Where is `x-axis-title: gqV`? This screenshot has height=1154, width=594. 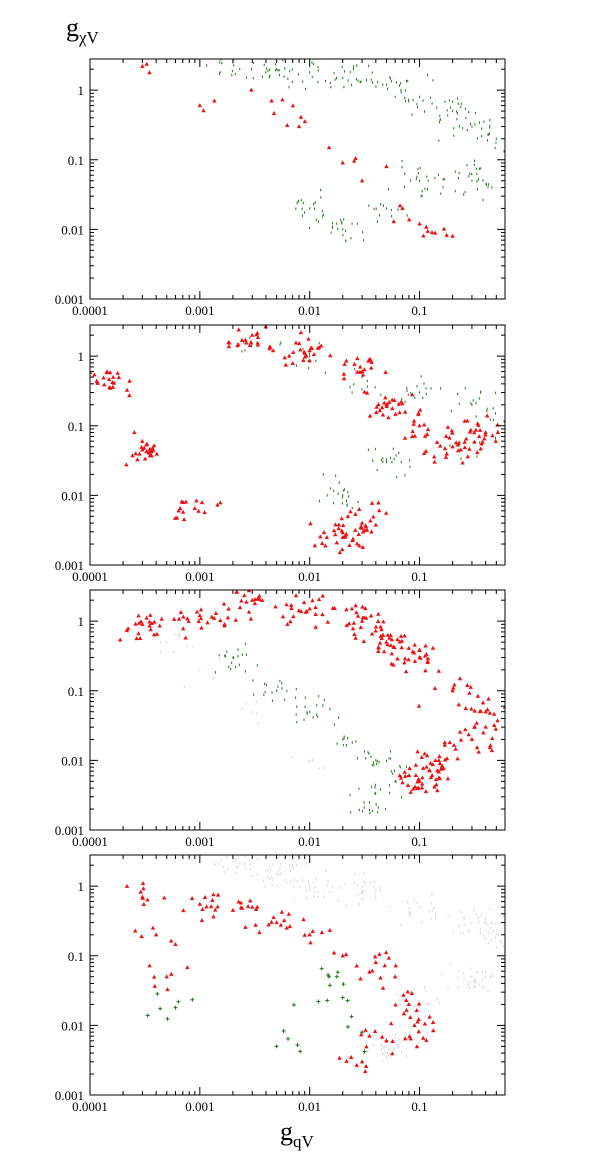
x-axis-title: gqV is located at coordinates (297, 1134).